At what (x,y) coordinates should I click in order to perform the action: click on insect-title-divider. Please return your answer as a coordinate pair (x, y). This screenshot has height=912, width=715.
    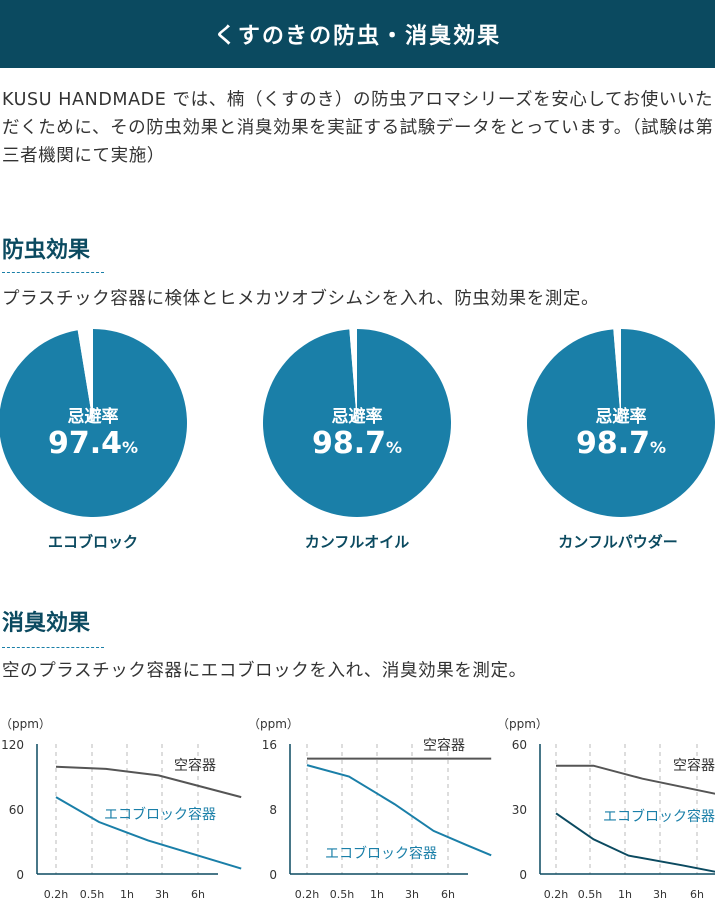
    Looking at the image, I should click on (53, 272).